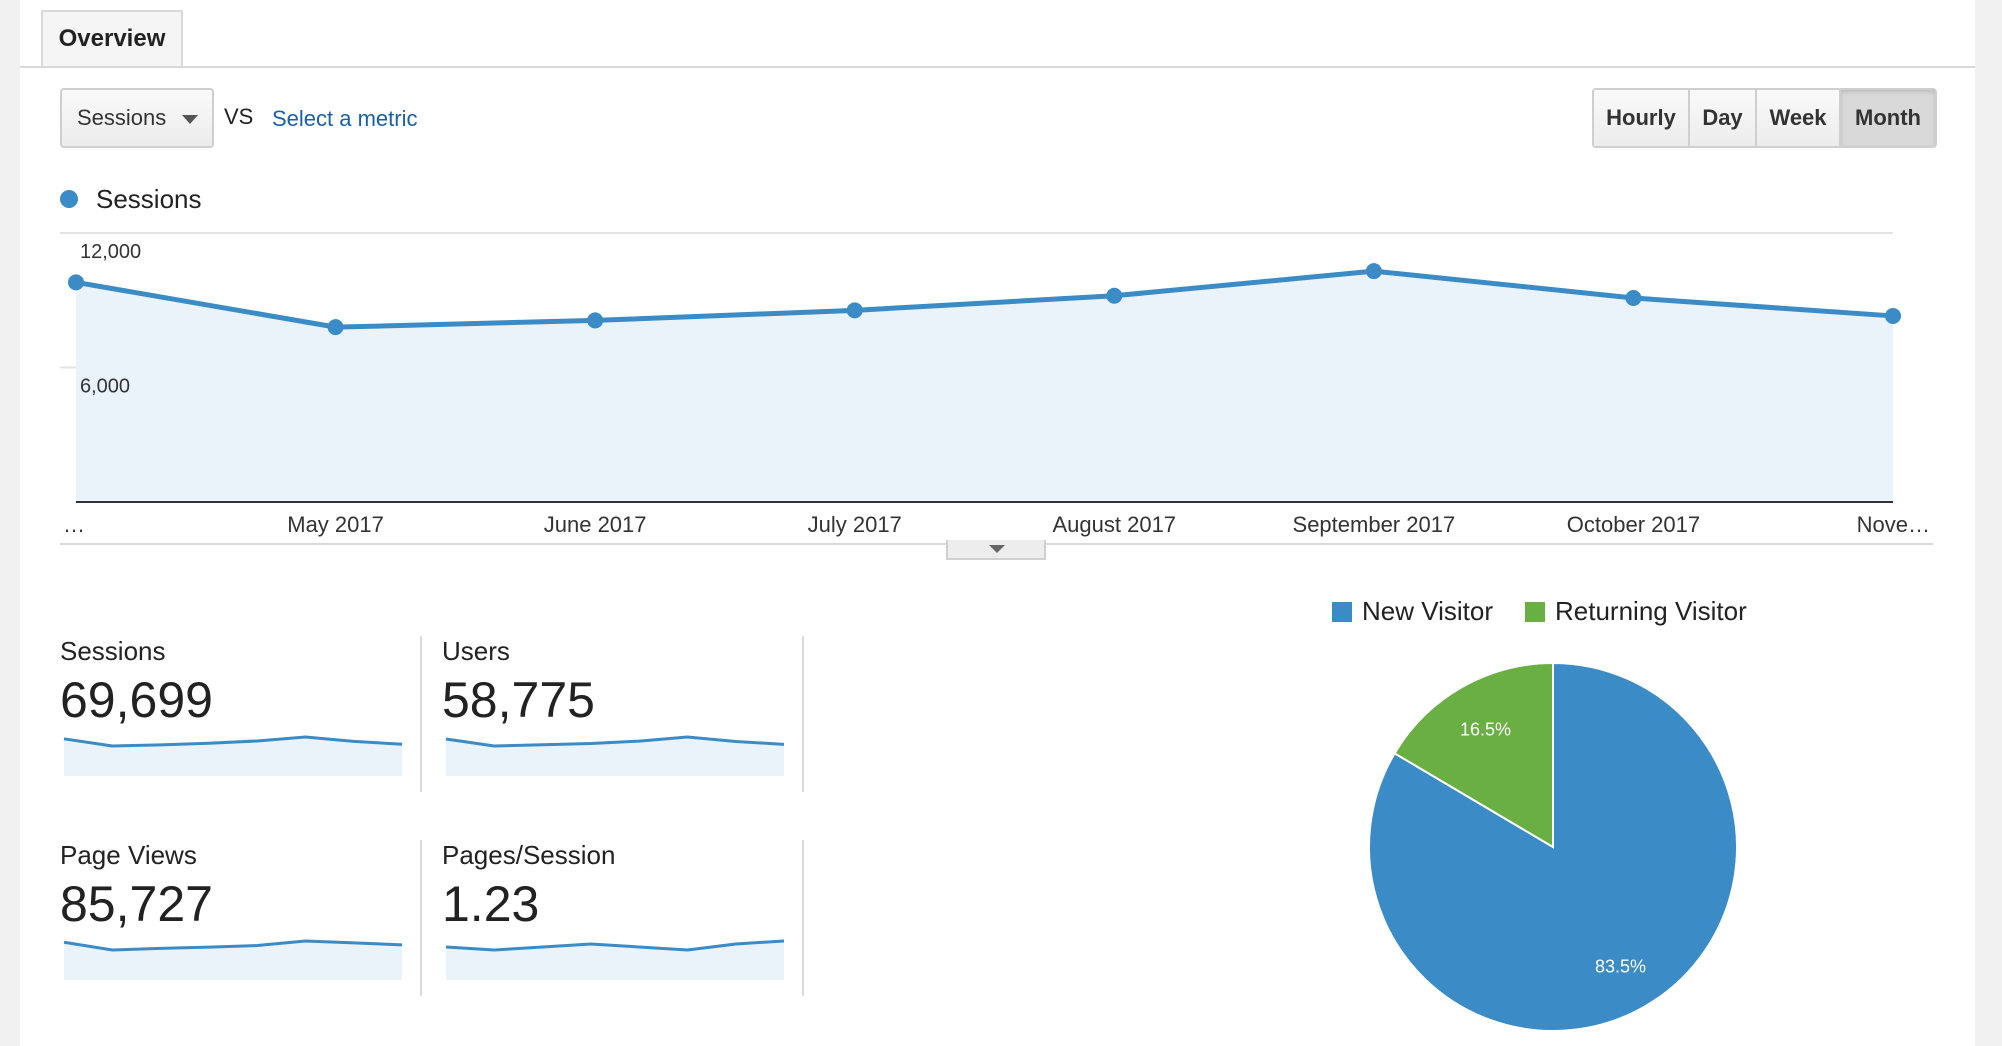 The width and height of the screenshot is (2002, 1046). I want to click on legend-label: Returning Visitor, so click(1651, 611).